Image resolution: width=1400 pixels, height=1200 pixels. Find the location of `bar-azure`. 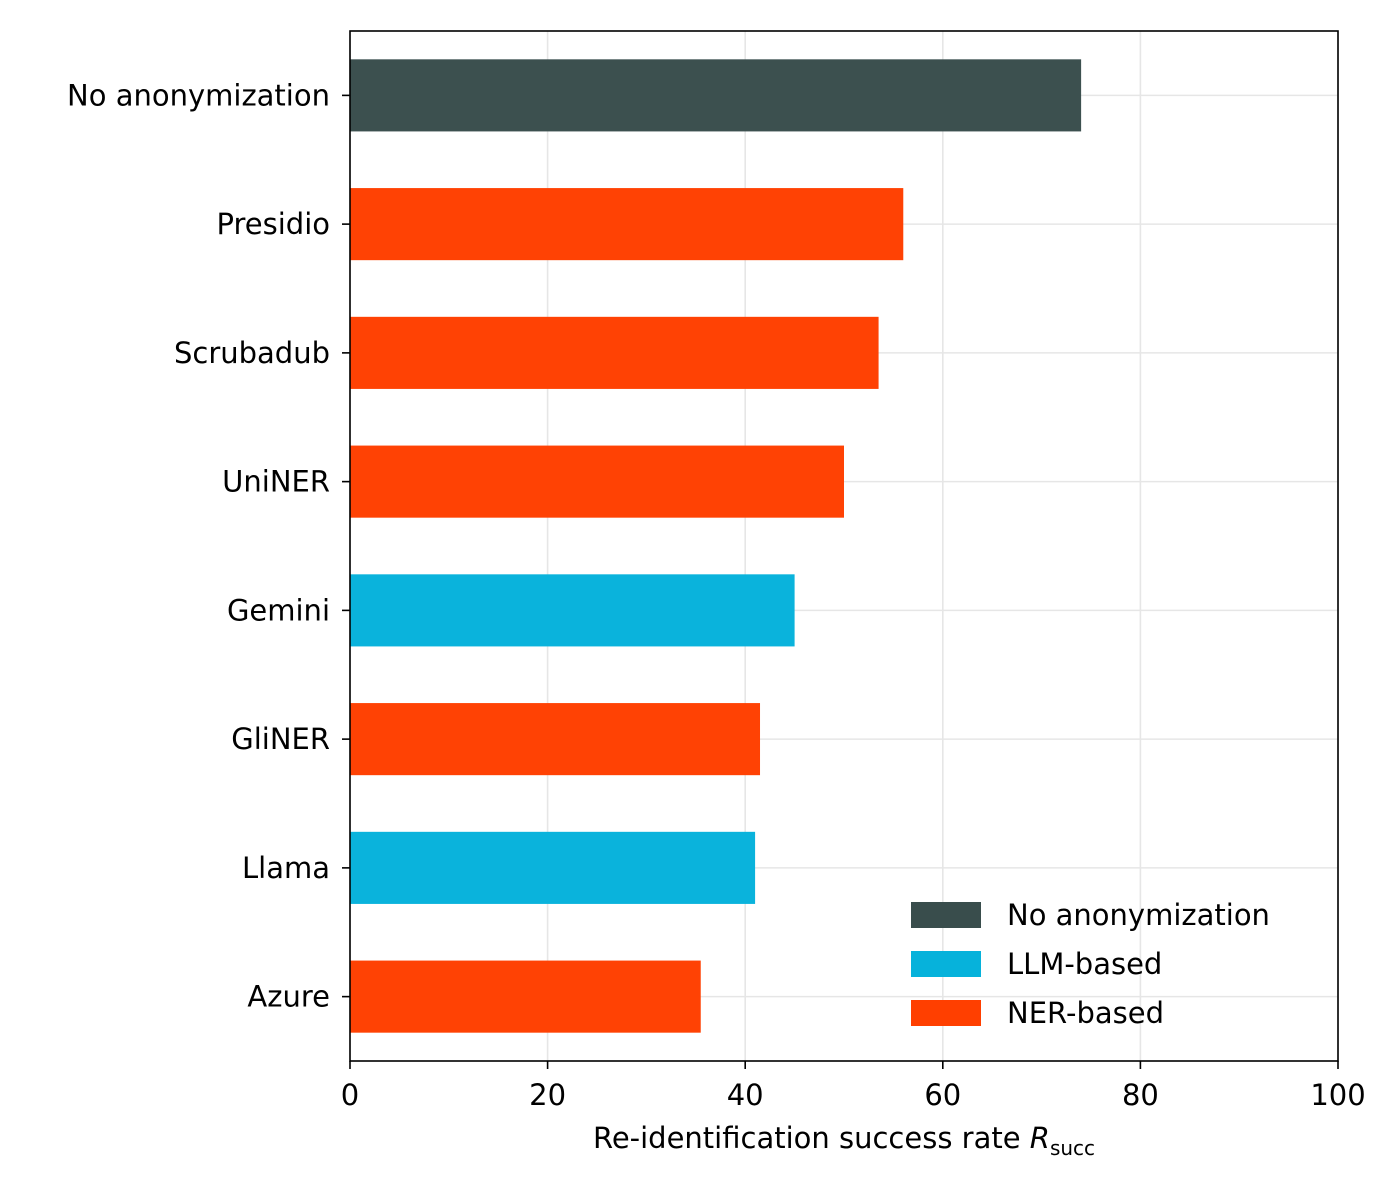

bar-azure is located at coordinates (525, 996).